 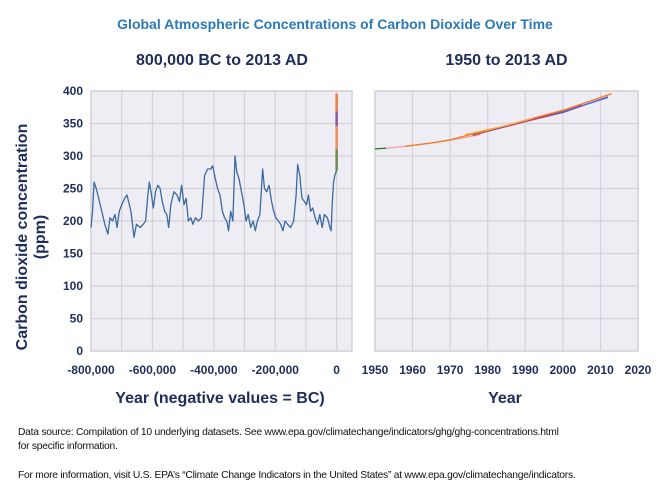 I want to click on x-tick-label: 1960, so click(x=412, y=370).